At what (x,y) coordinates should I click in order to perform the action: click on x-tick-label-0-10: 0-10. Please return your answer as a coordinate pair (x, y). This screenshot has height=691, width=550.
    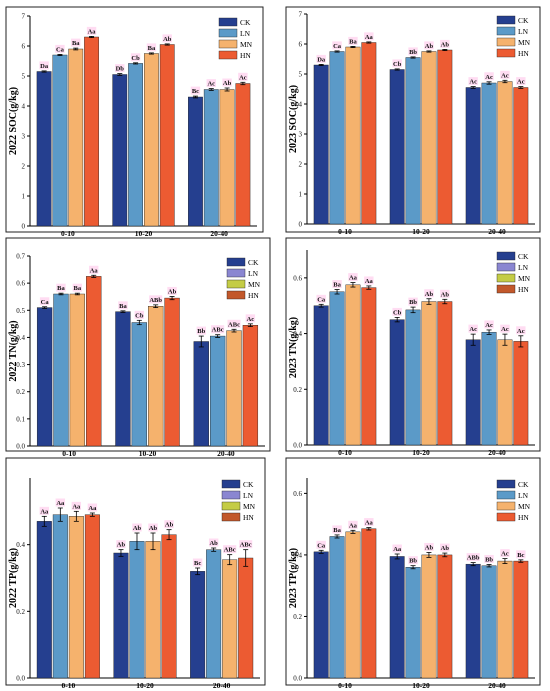
    Looking at the image, I should click on (345, 231).